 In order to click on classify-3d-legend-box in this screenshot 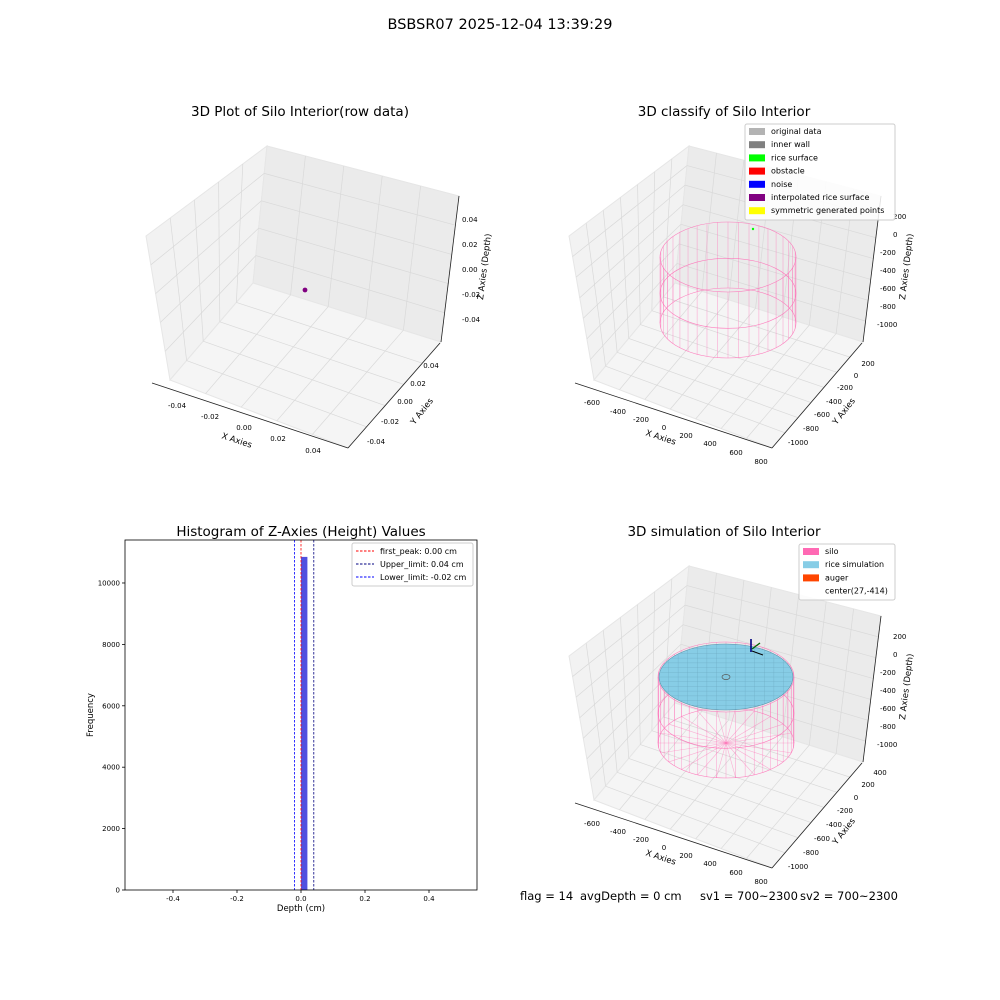, I will do `click(820, 172)`.